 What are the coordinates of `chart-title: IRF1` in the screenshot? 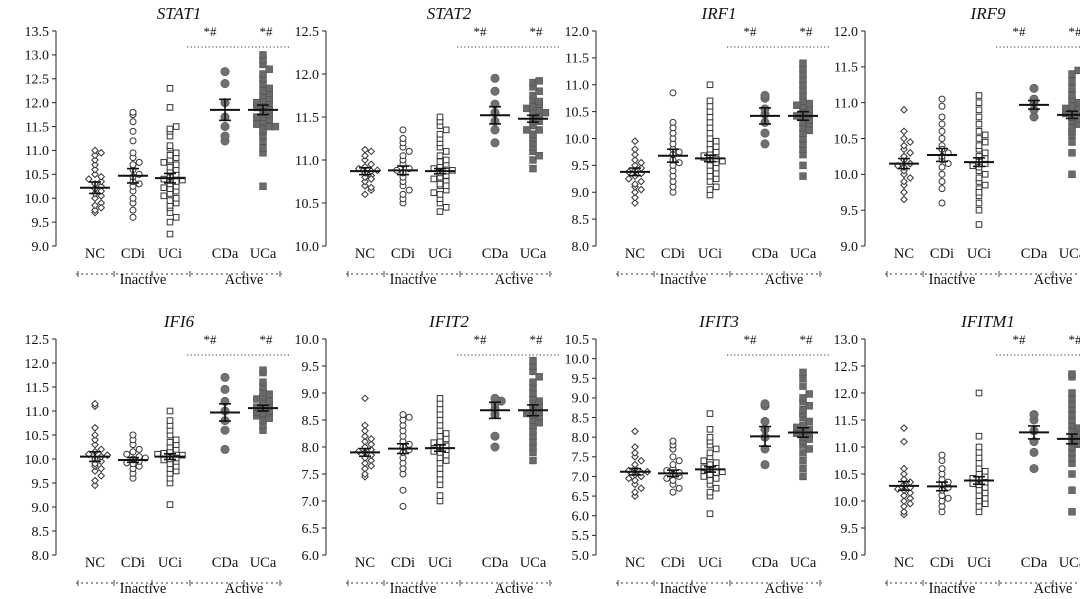 It's located at (719, 13).